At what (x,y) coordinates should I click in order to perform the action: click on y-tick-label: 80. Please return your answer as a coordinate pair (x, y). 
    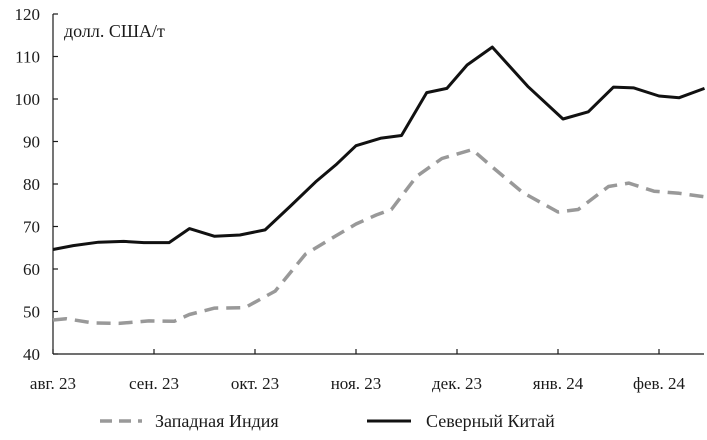
    Looking at the image, I should click on (31, 184).